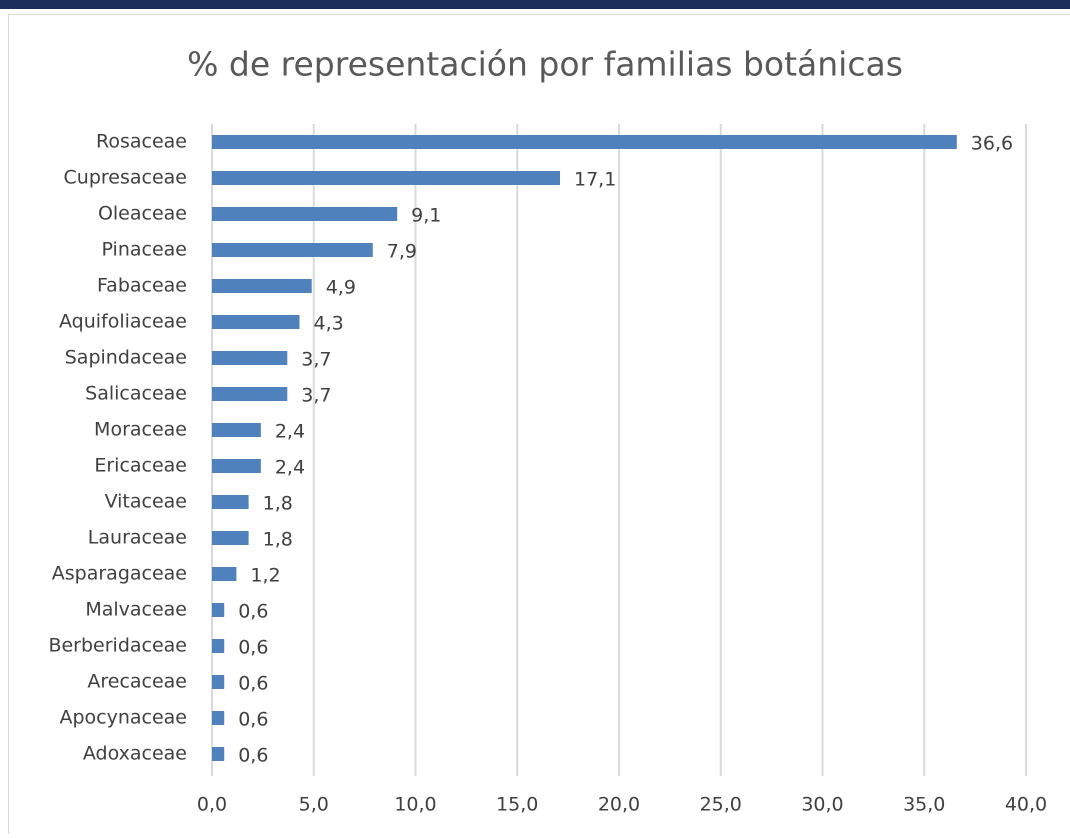  Describe the element at coordinates (126, 358) in the screenshot. I see `y-tick-label: Sapindaceae` at that location.